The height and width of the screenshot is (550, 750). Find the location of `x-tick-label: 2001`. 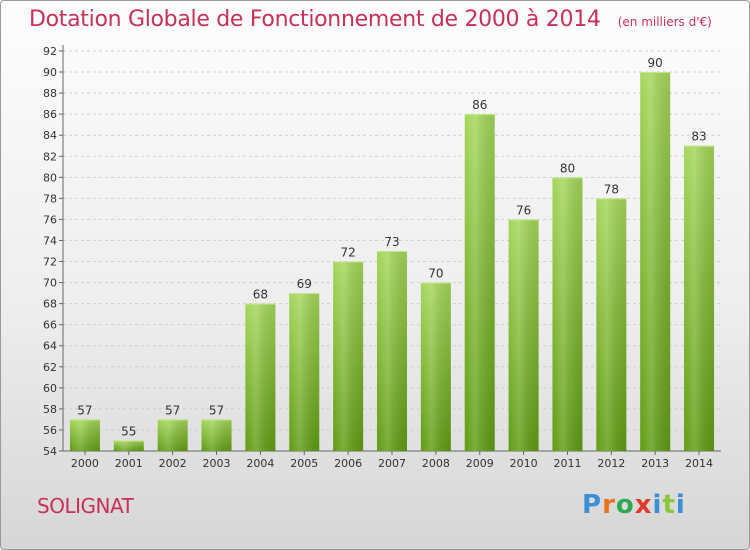

x-tick-label: 2001 is located at coordinates (129, 463).